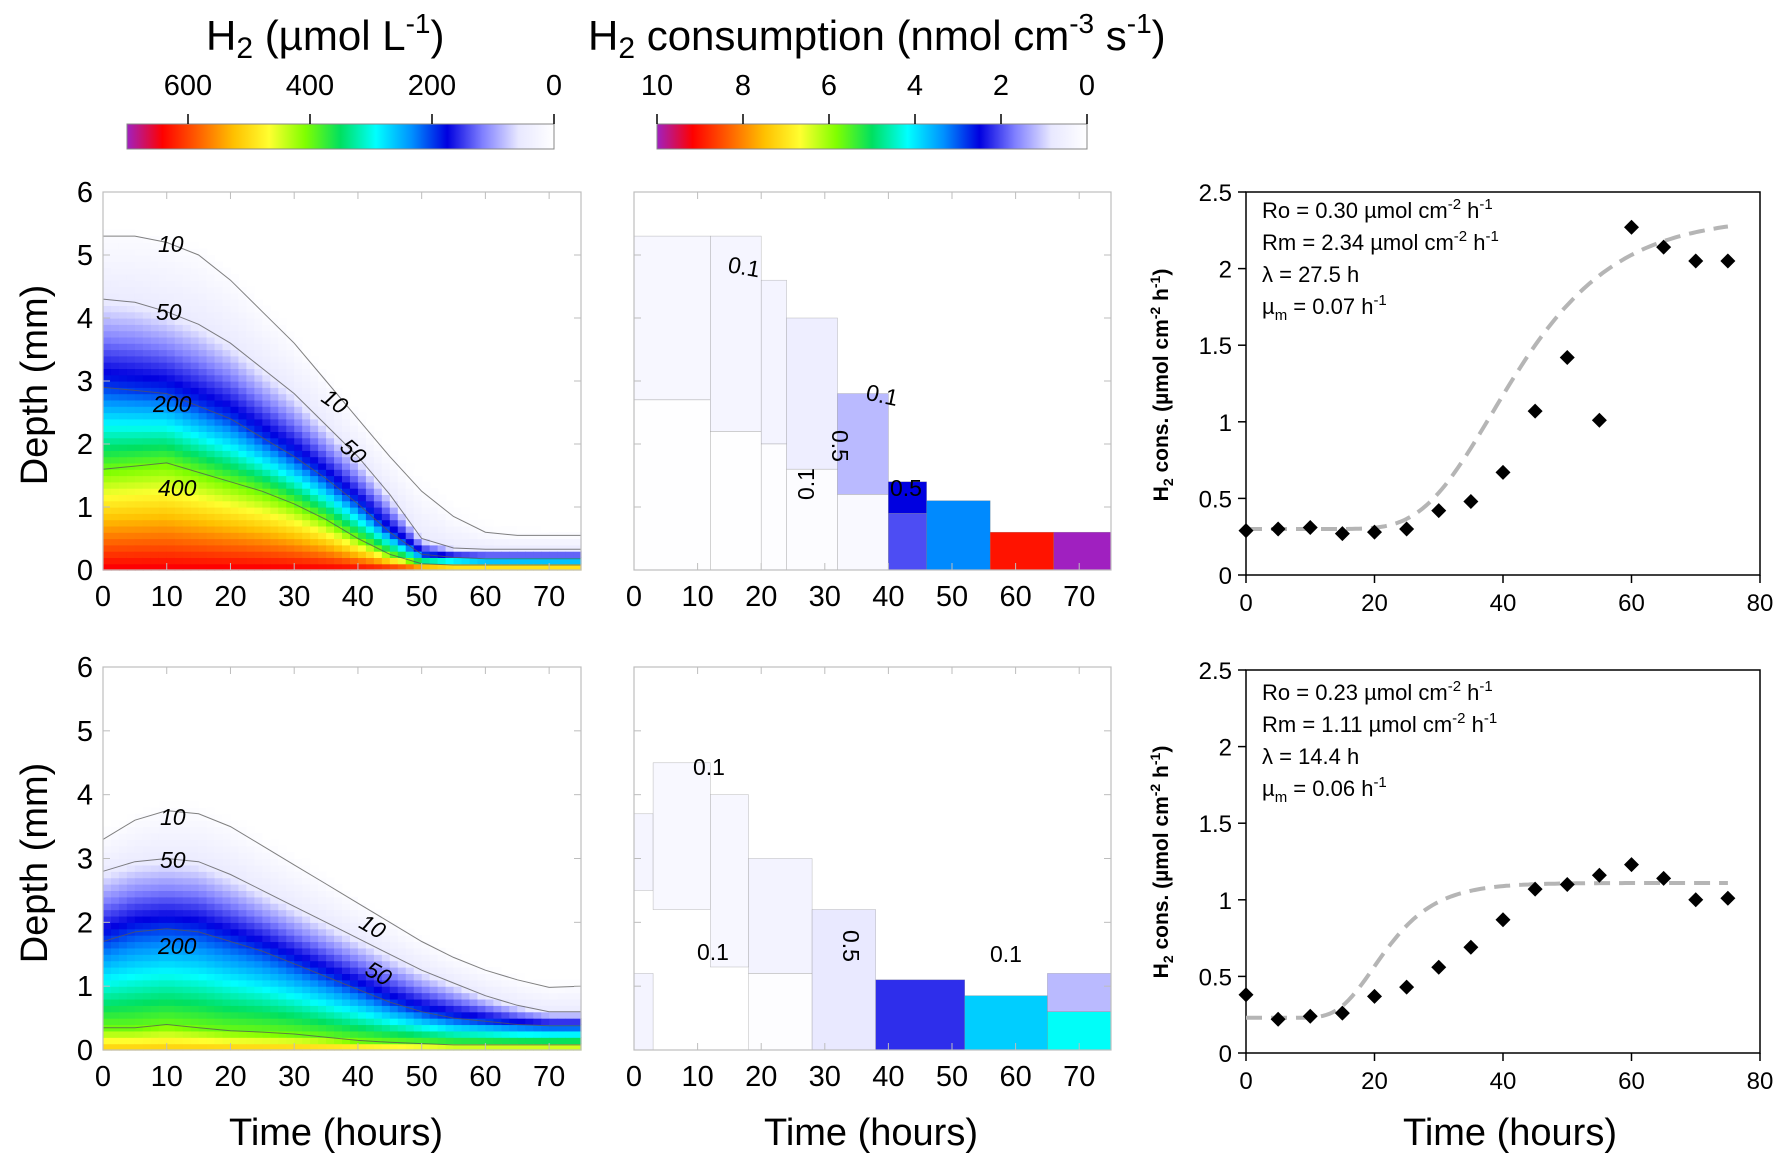 The image size is (1779, 1156). Describe the element at coordinates (1215, 499) in the screenshot. I see `y-tick-label: 0.5` at that location.